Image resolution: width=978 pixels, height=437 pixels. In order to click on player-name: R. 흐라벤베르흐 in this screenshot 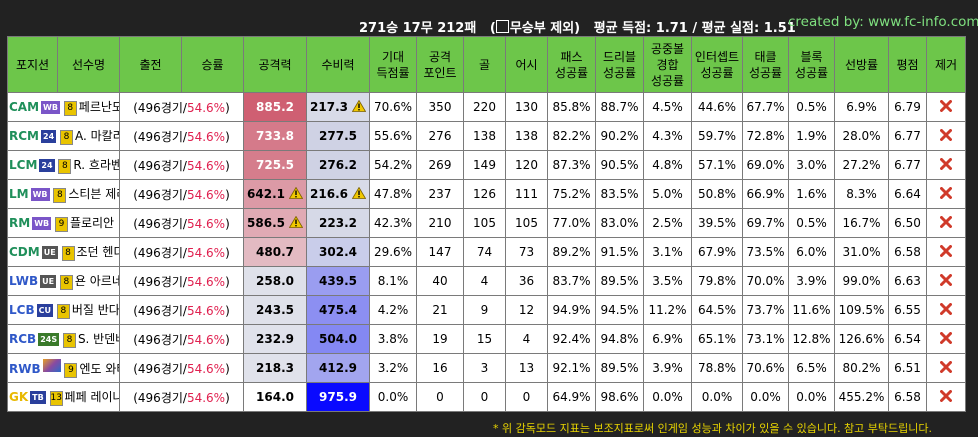, I will do `click(96, 165)`.